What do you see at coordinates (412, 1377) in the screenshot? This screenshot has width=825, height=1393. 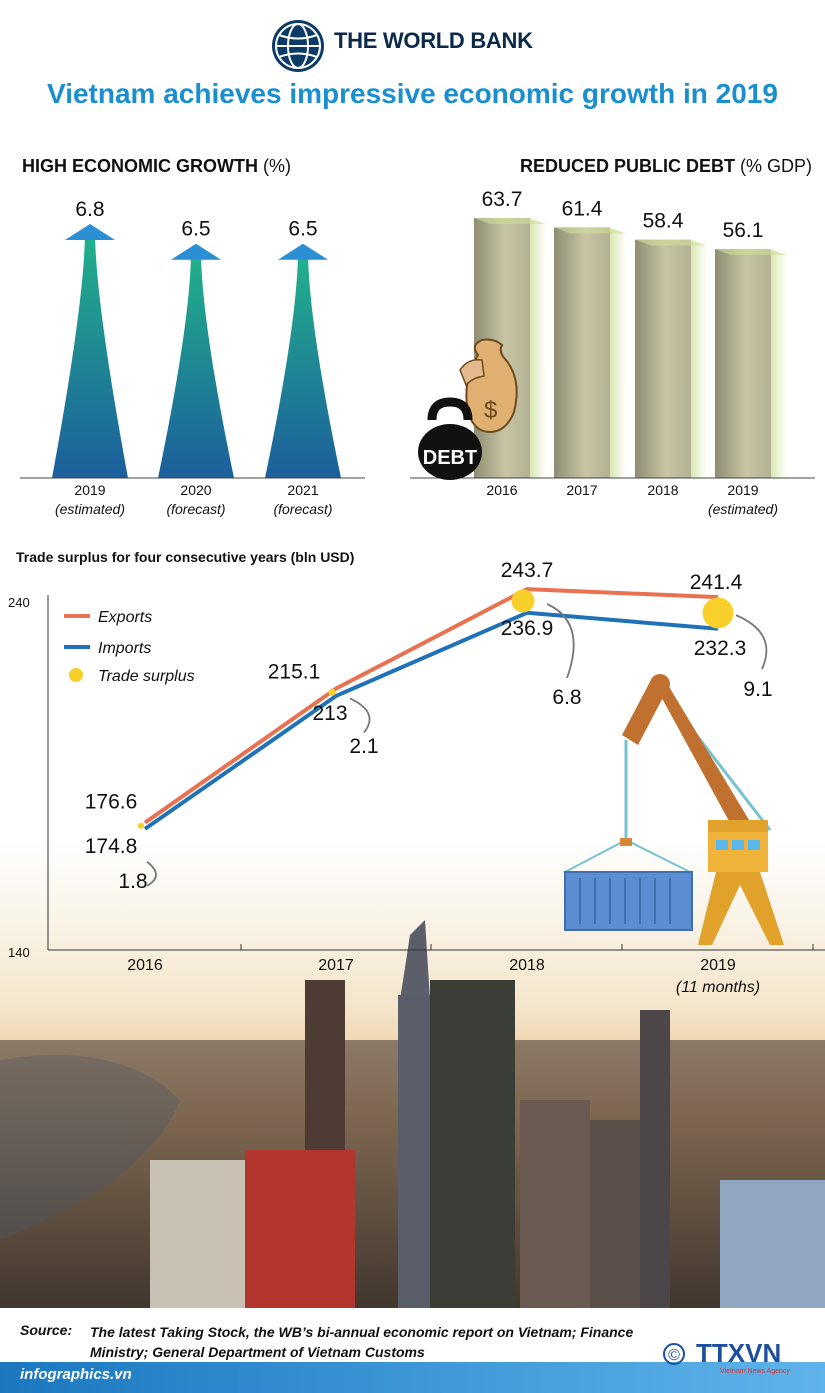 I see `footer-bar` at bounding box center [412, 1377].